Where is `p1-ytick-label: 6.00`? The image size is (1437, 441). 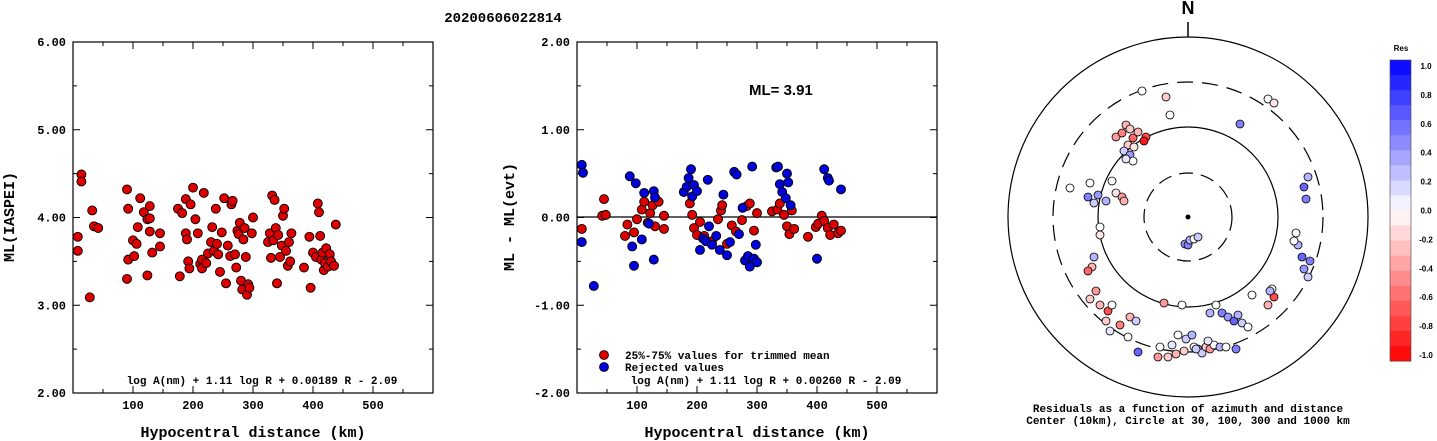 p1-ytick-label: 6.00 is located at coordinates (51, 43).